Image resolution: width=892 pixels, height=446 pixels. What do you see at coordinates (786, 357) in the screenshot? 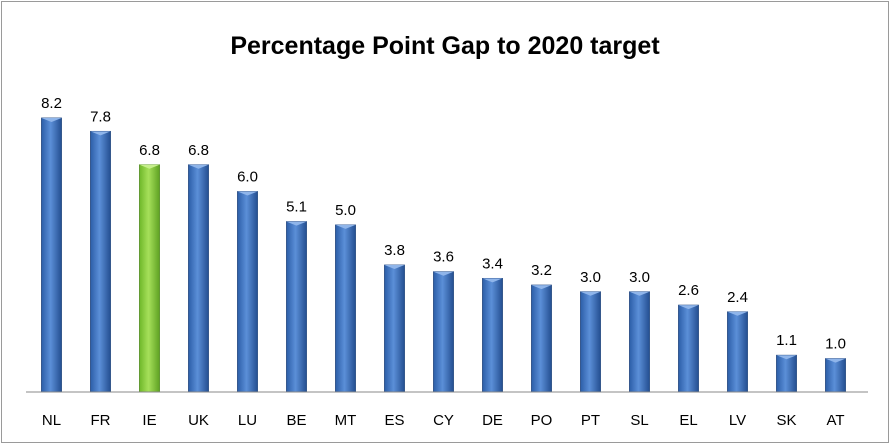
I see `bar-cap-sk` at bounding box center [786, 357].